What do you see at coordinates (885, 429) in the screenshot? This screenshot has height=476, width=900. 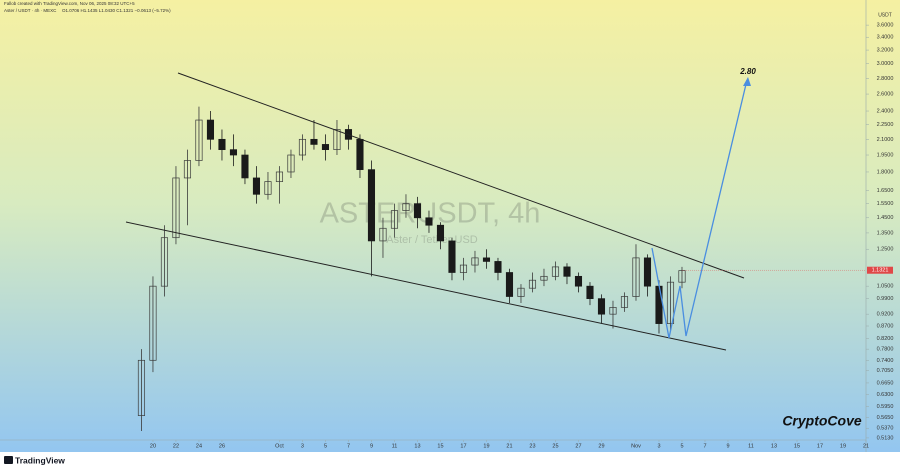 I see `y-tick-label: 0.5370` at bounding box center [885, 429].